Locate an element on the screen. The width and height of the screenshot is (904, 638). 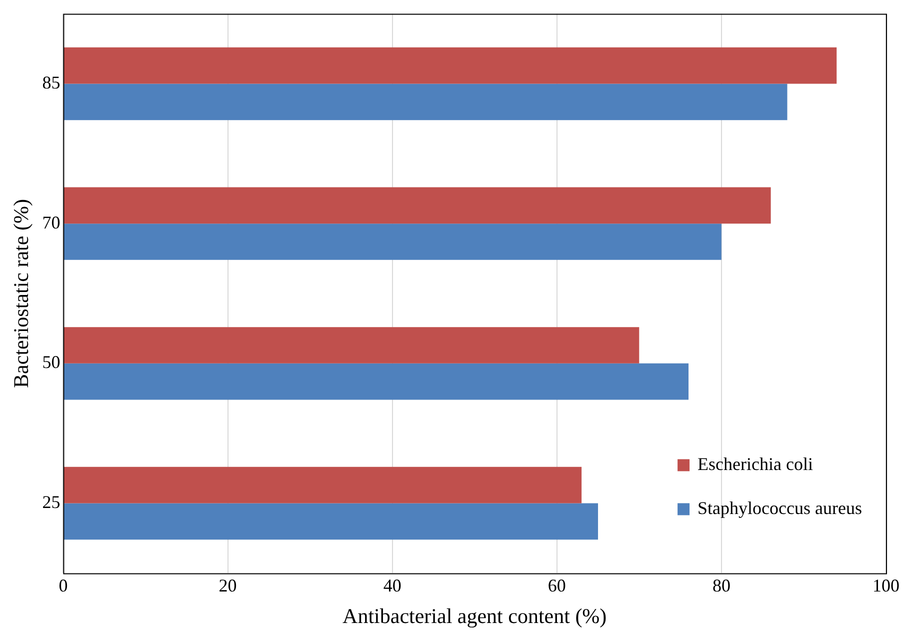
legend-label: Staphylococcus aureus is located at coordinates (780, 508).